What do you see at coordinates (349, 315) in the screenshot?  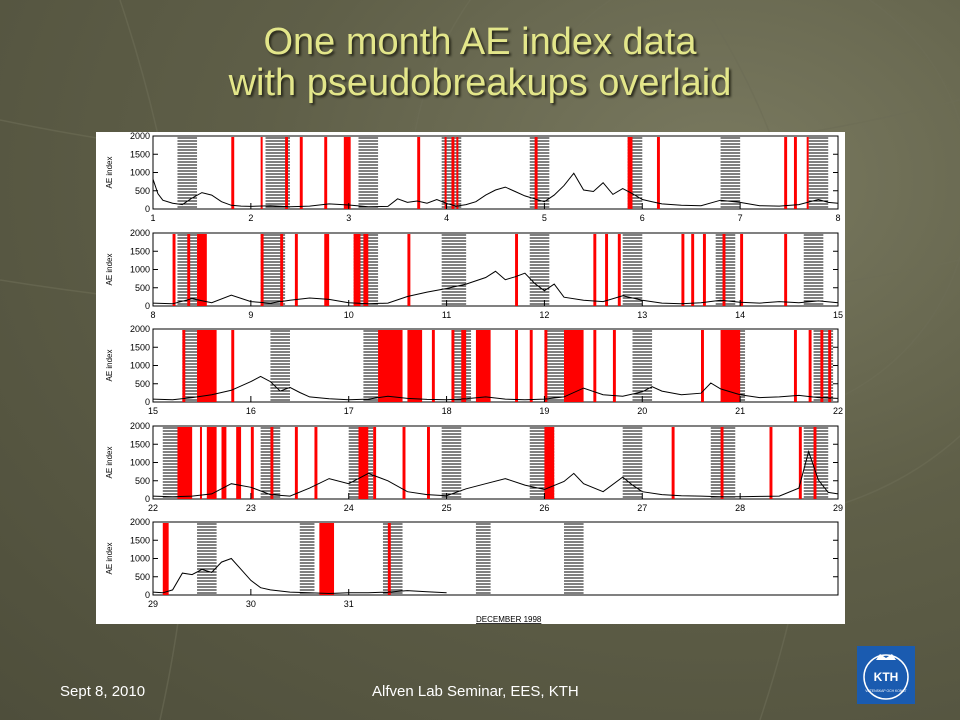 I see `x-tick-label: 10` at bounding box center [349, 315].